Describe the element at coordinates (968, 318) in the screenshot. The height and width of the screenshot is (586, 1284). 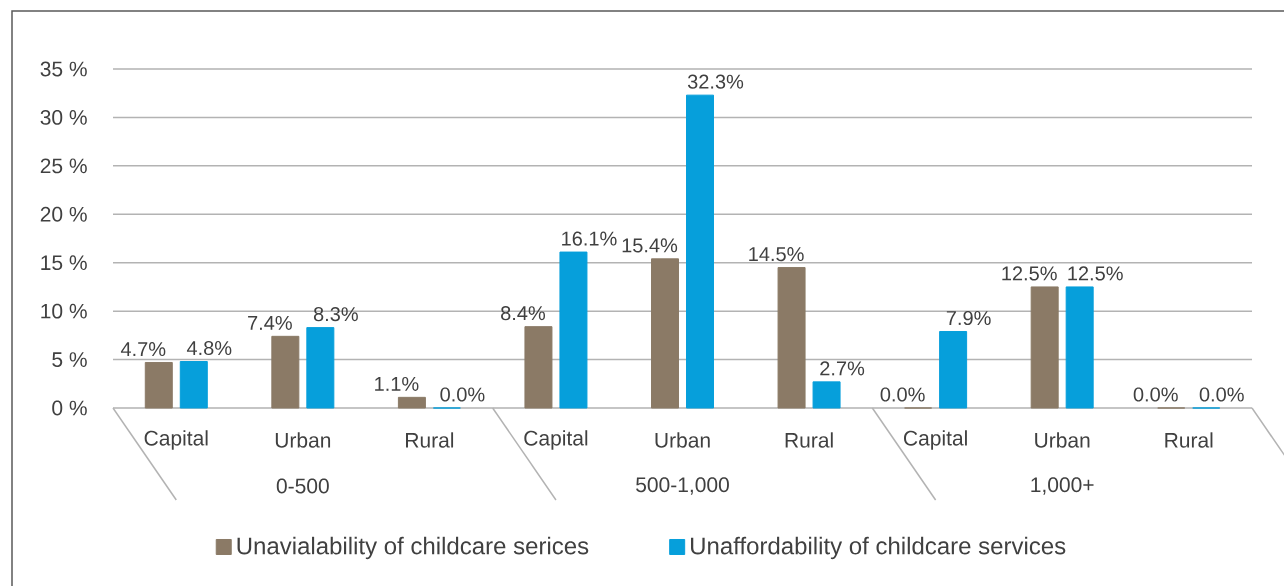
I see `data-label: 7.9%` at that location.